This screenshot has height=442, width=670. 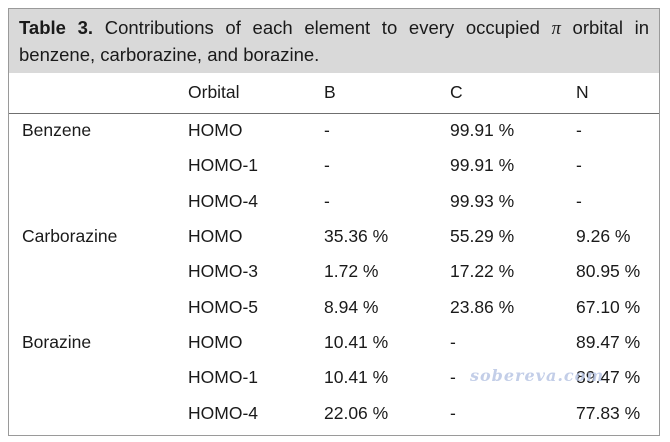 What do you see at coordinates (513, 93) in the screenshot?
I see `header-cell-c: C` at bounding box center [513, 93].